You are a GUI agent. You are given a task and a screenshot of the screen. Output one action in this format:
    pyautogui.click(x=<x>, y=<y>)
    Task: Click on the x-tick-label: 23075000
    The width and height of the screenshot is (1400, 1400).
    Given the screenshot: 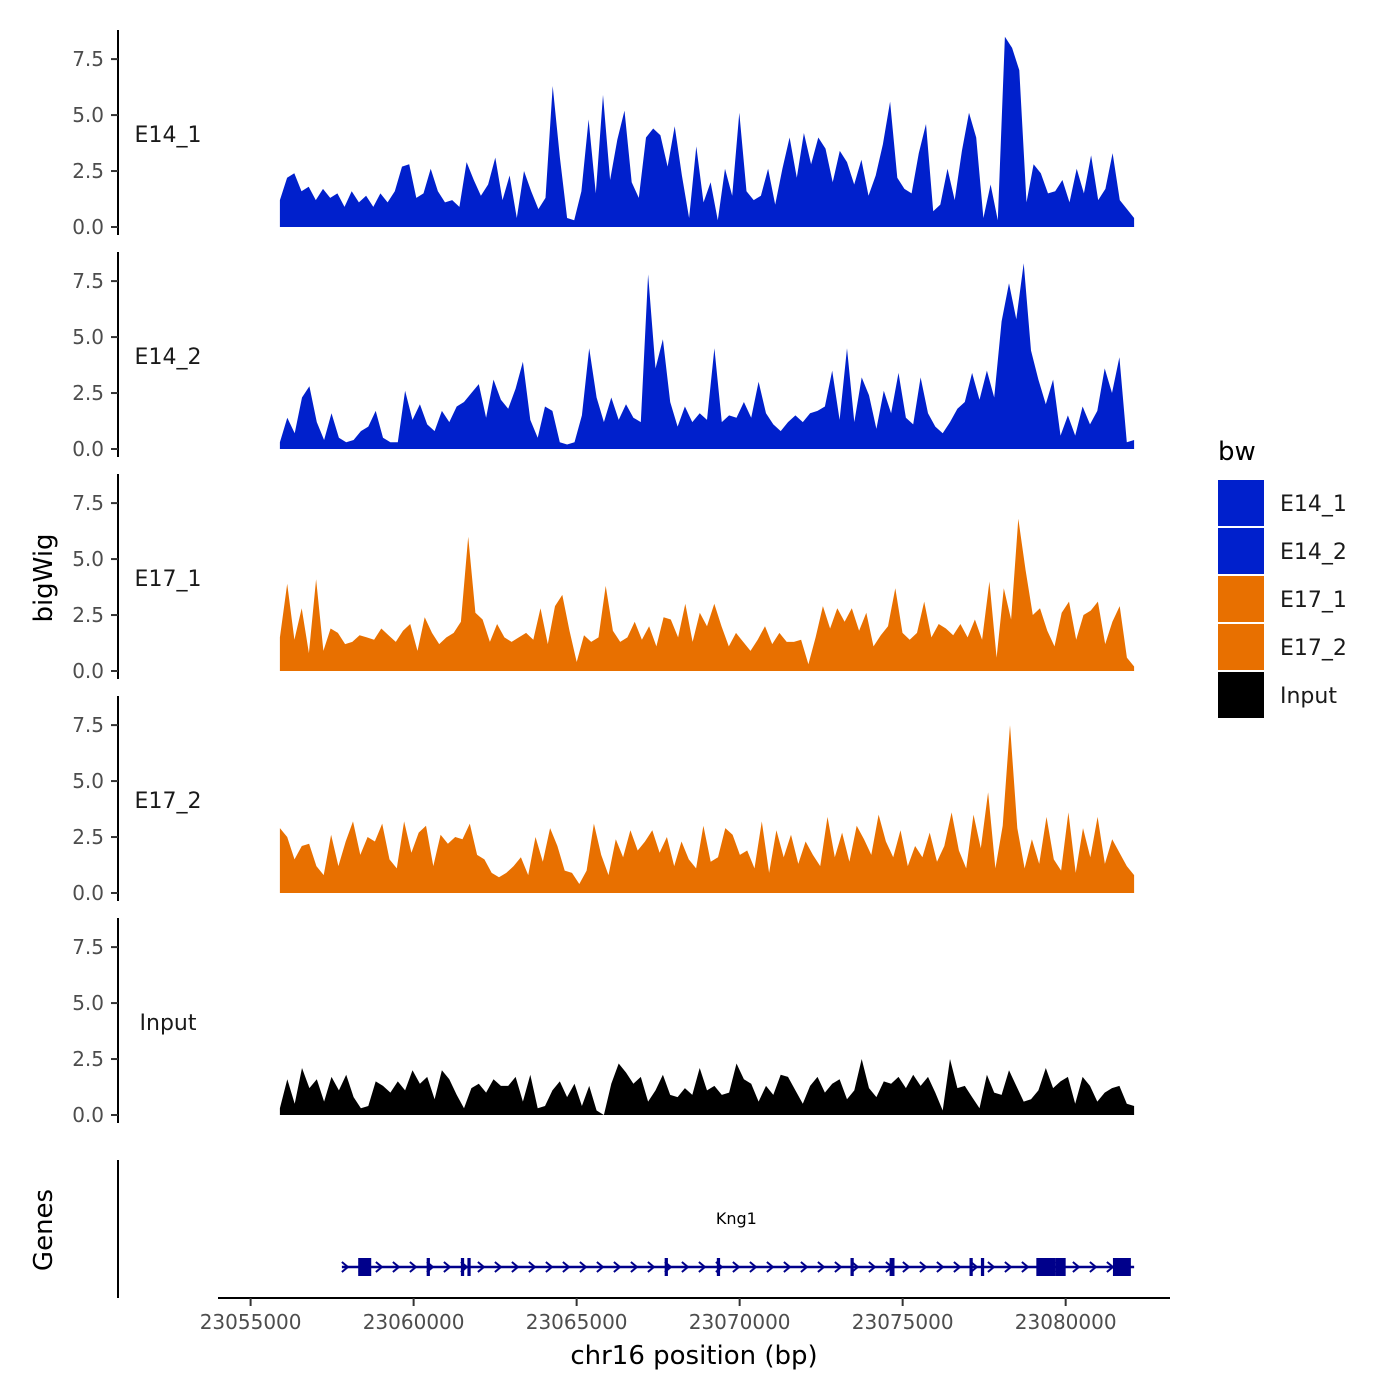 What is the action you would take?
    pyautogui.click(x=903, y=1322)
    